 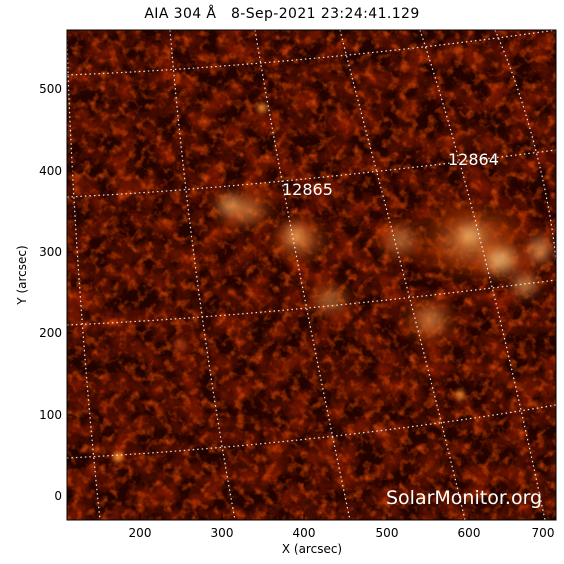 I want to click on y-tick-label: 200, so click(x=50, y=333).